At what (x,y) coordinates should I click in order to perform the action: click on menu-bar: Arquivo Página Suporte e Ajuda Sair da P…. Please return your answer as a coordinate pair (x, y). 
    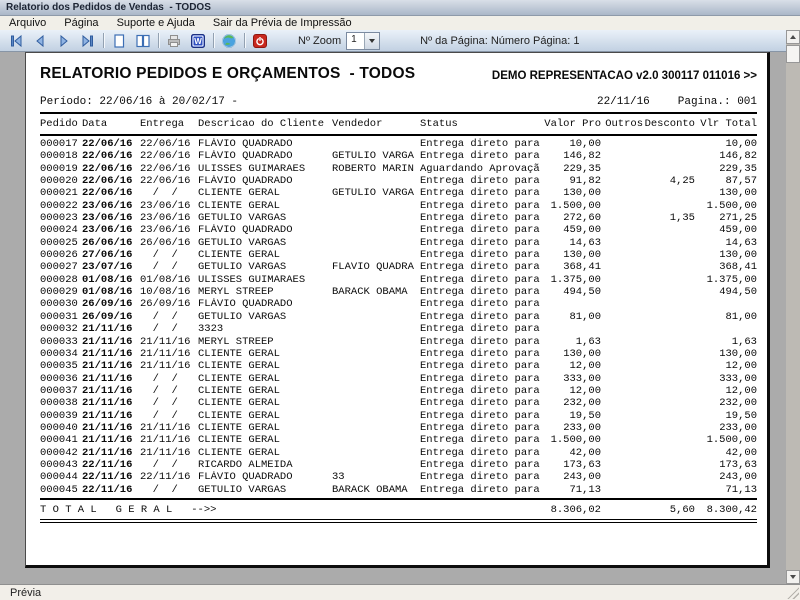
    Looking at the image, I should click on (400, 23).